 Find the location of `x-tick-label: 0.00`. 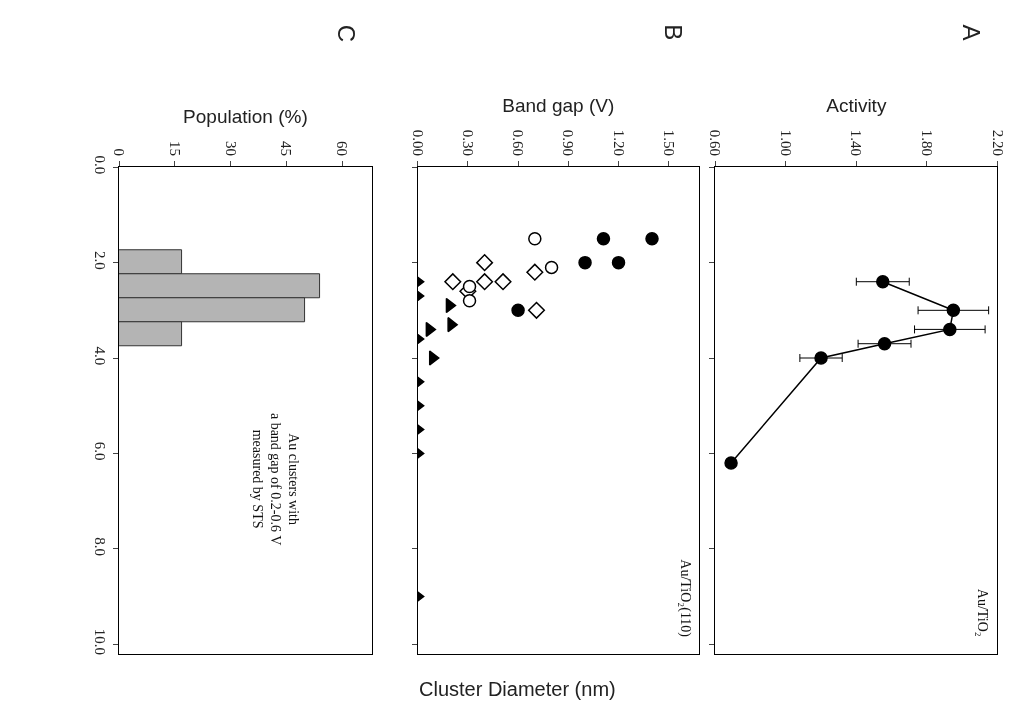

x-tick-label: 0.00 is located at coordinates (417, 142).